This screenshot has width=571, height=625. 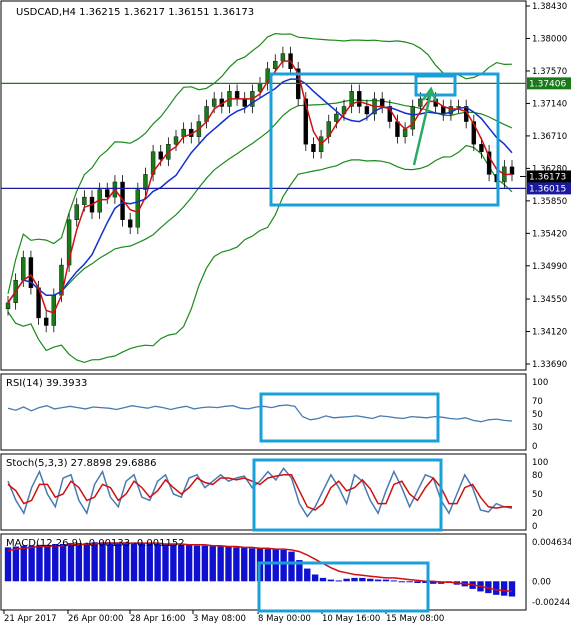 I want to click on time-tick-label: 3 May 08:00, so click(x=219, y=619).